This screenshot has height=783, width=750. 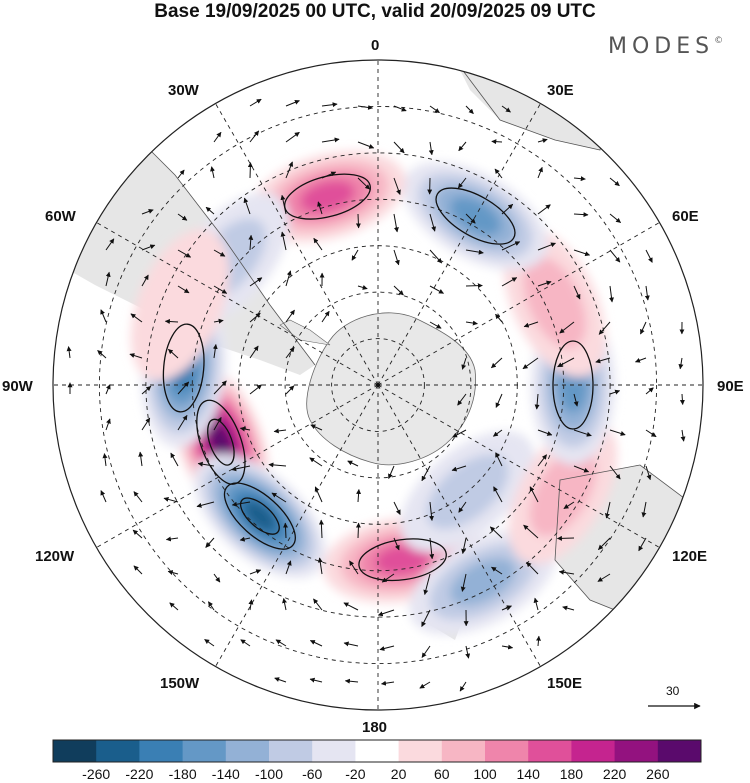 I want to click on lon-label-90w: 90W, so click(x=17, y=386).